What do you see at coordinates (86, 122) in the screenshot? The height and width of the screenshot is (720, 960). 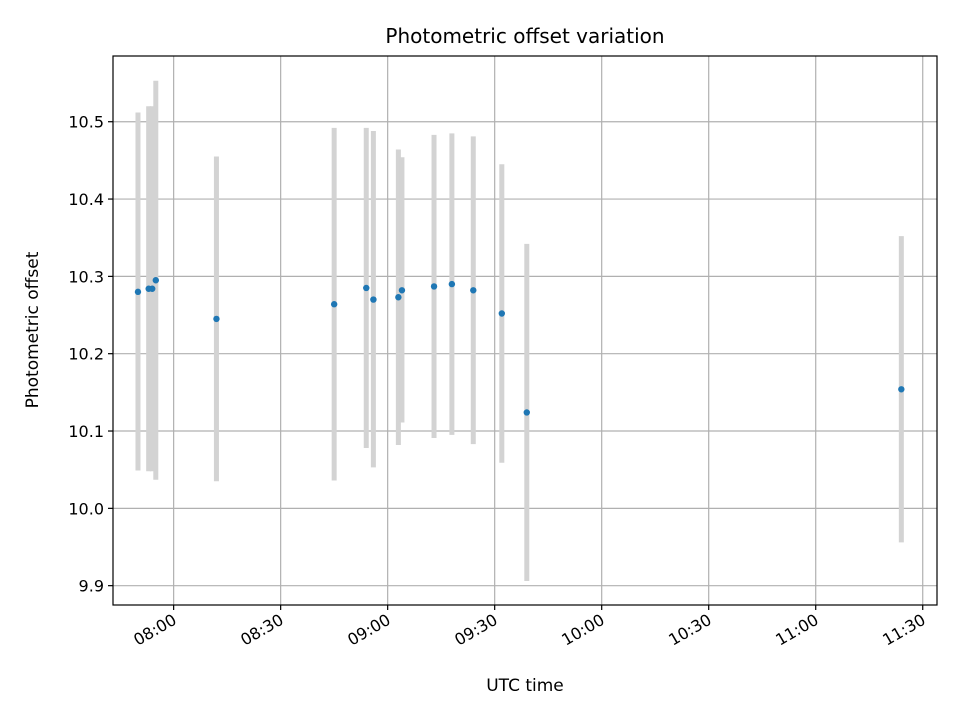 I see `y-tick-label: 10.5` at bounding box center [86, 122].